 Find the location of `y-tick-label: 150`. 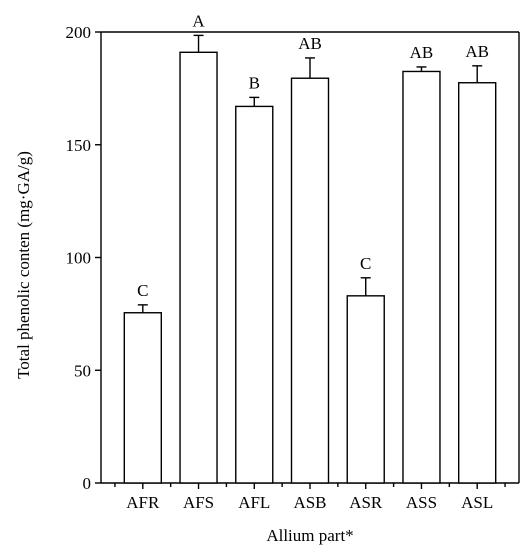

y-tick-label: 150 is located at coordinates (79, 145).